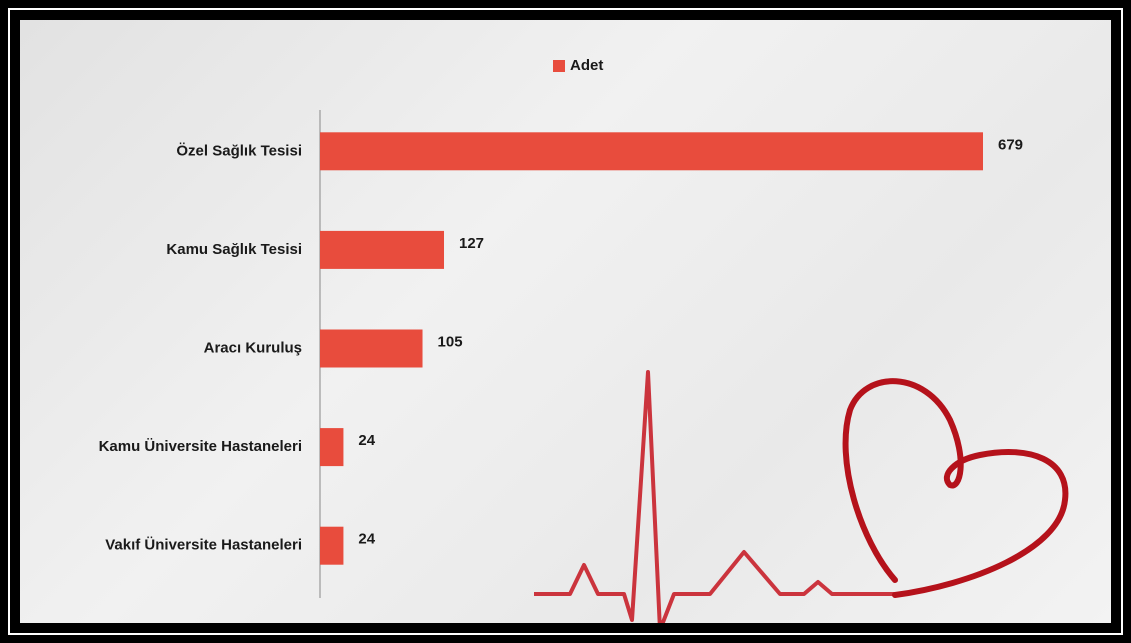 This screenshot has width=1131, height=643. Describe the element at coordinates (234, 249) in the screenshot. I see `y-tick-label: Kamu Sağlık Tesisi` at that location.